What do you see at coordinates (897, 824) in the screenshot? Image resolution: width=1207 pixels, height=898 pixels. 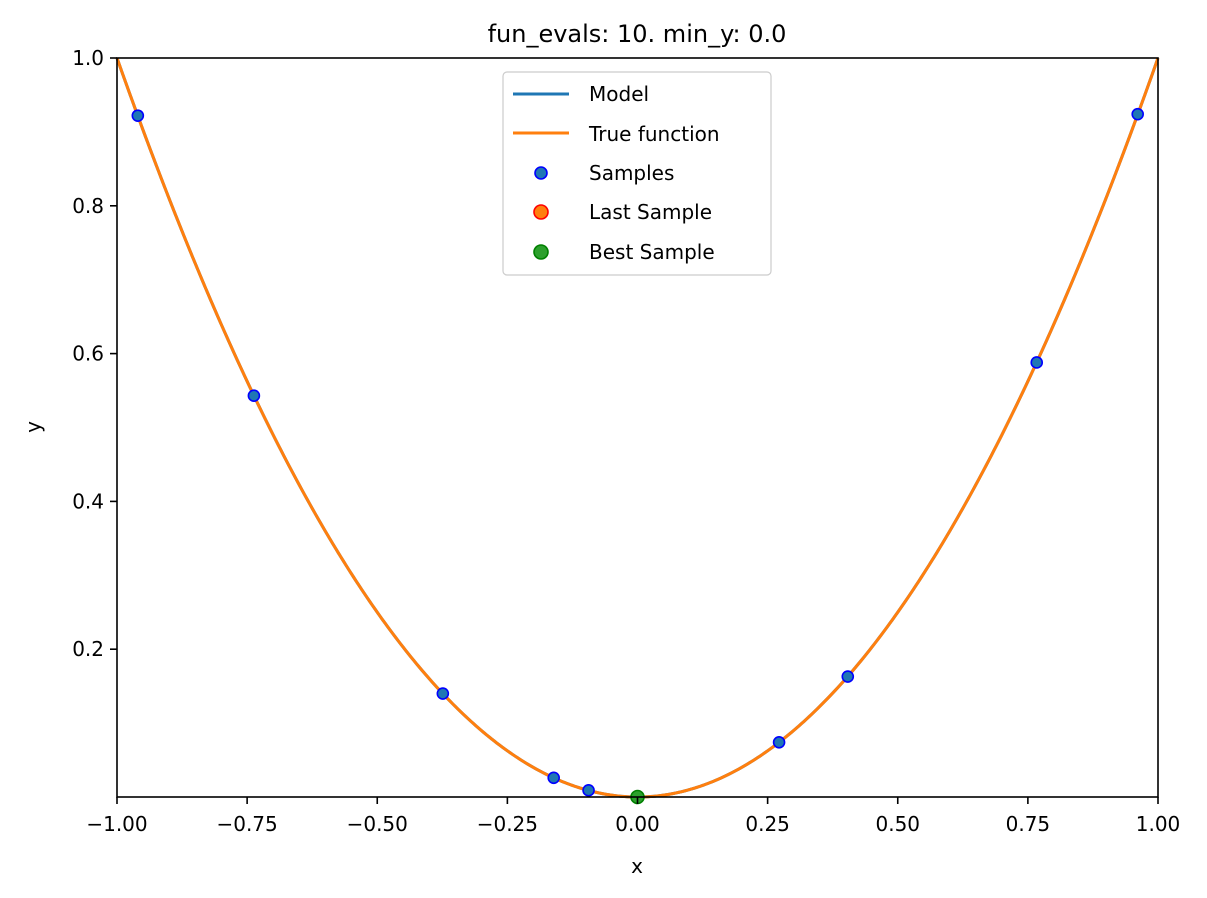 I see `x-tick-label: 0.50` at bounding box center [897, 824].